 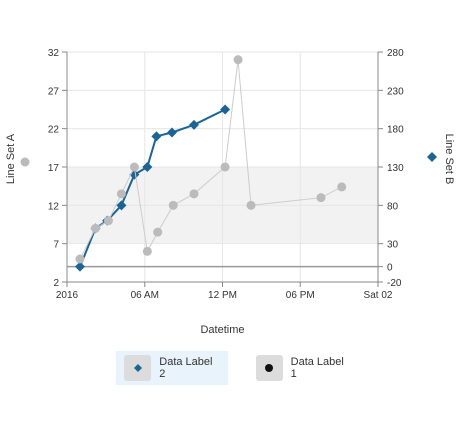 I want to click on tick-label-right: 80, so click(x=393, y=206).